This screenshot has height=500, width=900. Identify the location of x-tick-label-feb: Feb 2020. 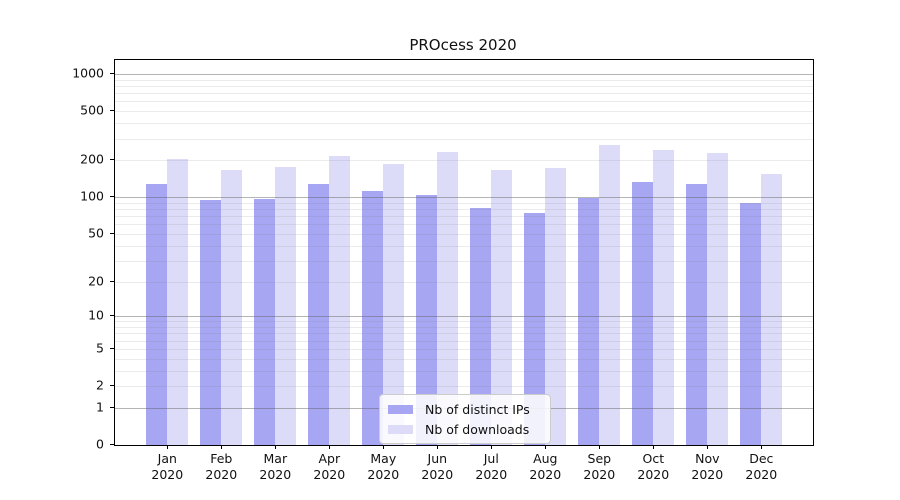
(221, 467).